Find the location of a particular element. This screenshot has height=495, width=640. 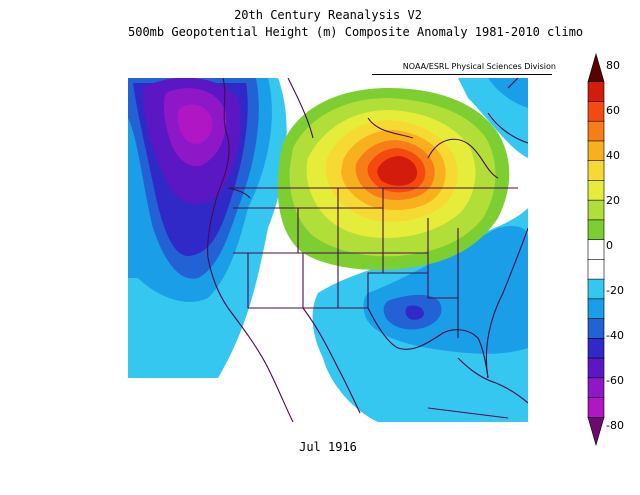

colorbar-tick-label: 80 is located at coordinates (613, 65).